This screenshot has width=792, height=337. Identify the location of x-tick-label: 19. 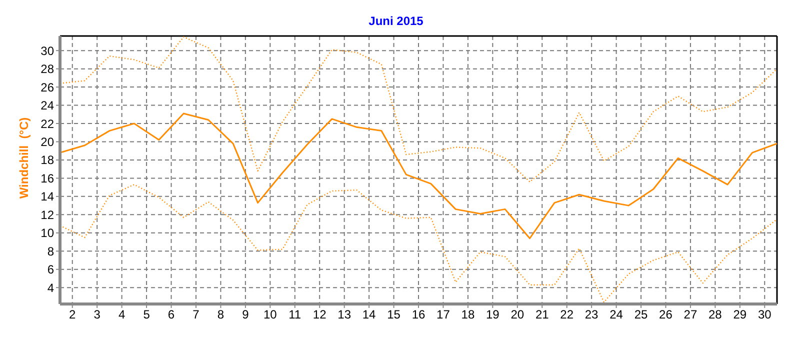
(493, 315).